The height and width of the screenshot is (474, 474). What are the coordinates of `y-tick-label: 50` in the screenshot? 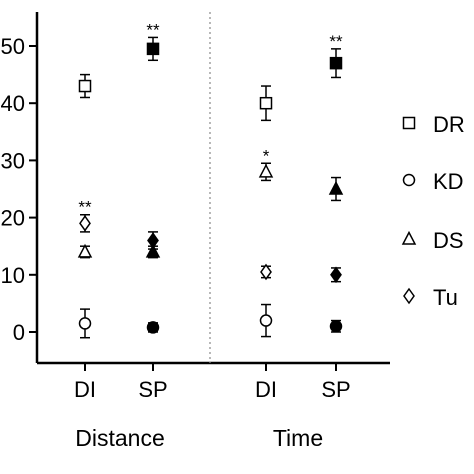 It's located at (13, 46).